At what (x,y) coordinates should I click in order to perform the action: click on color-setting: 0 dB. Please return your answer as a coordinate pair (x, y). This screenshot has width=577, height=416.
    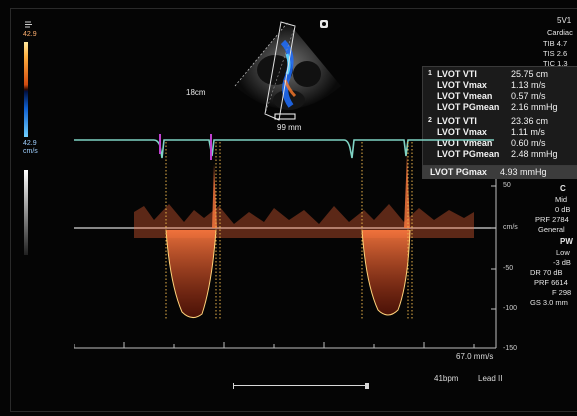
    Looking at the image, I should click on (563, 209).